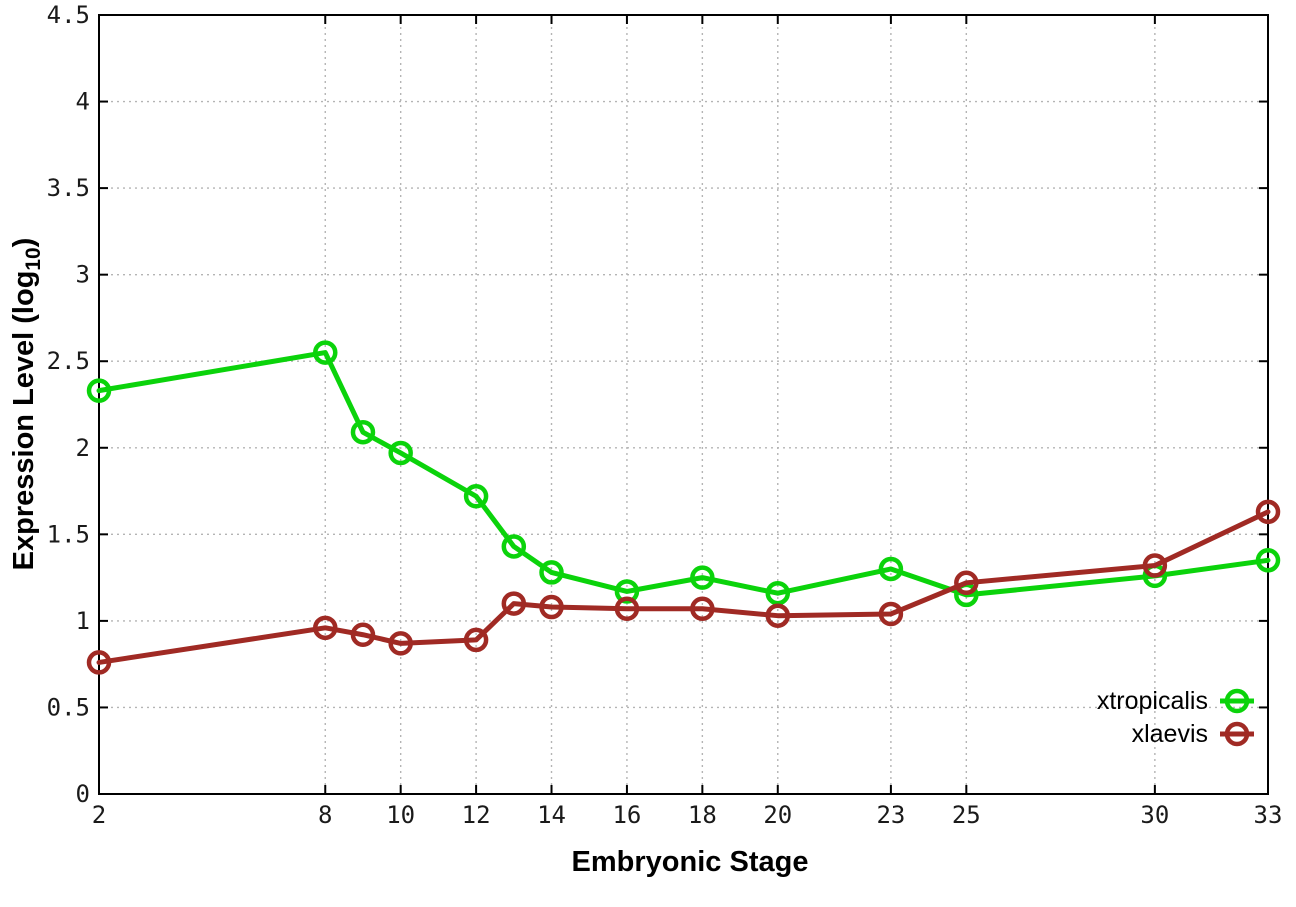 The image size is (1296, 907). I want to click on y-tick-label: 1, so click(83, 621).